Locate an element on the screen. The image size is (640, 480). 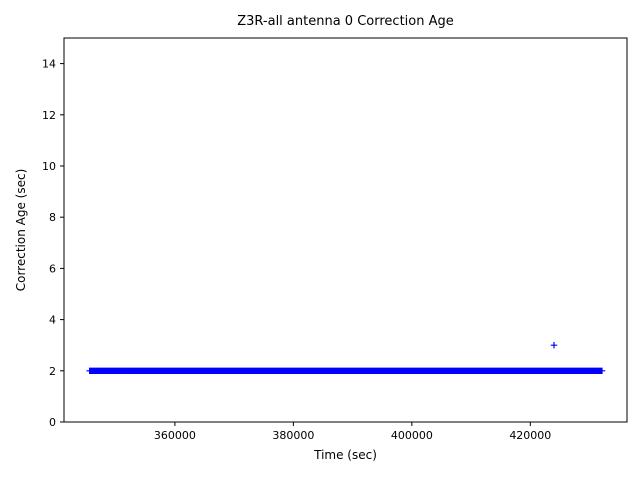
x-tick-label: 380000 is located at coordinates (293, 435).